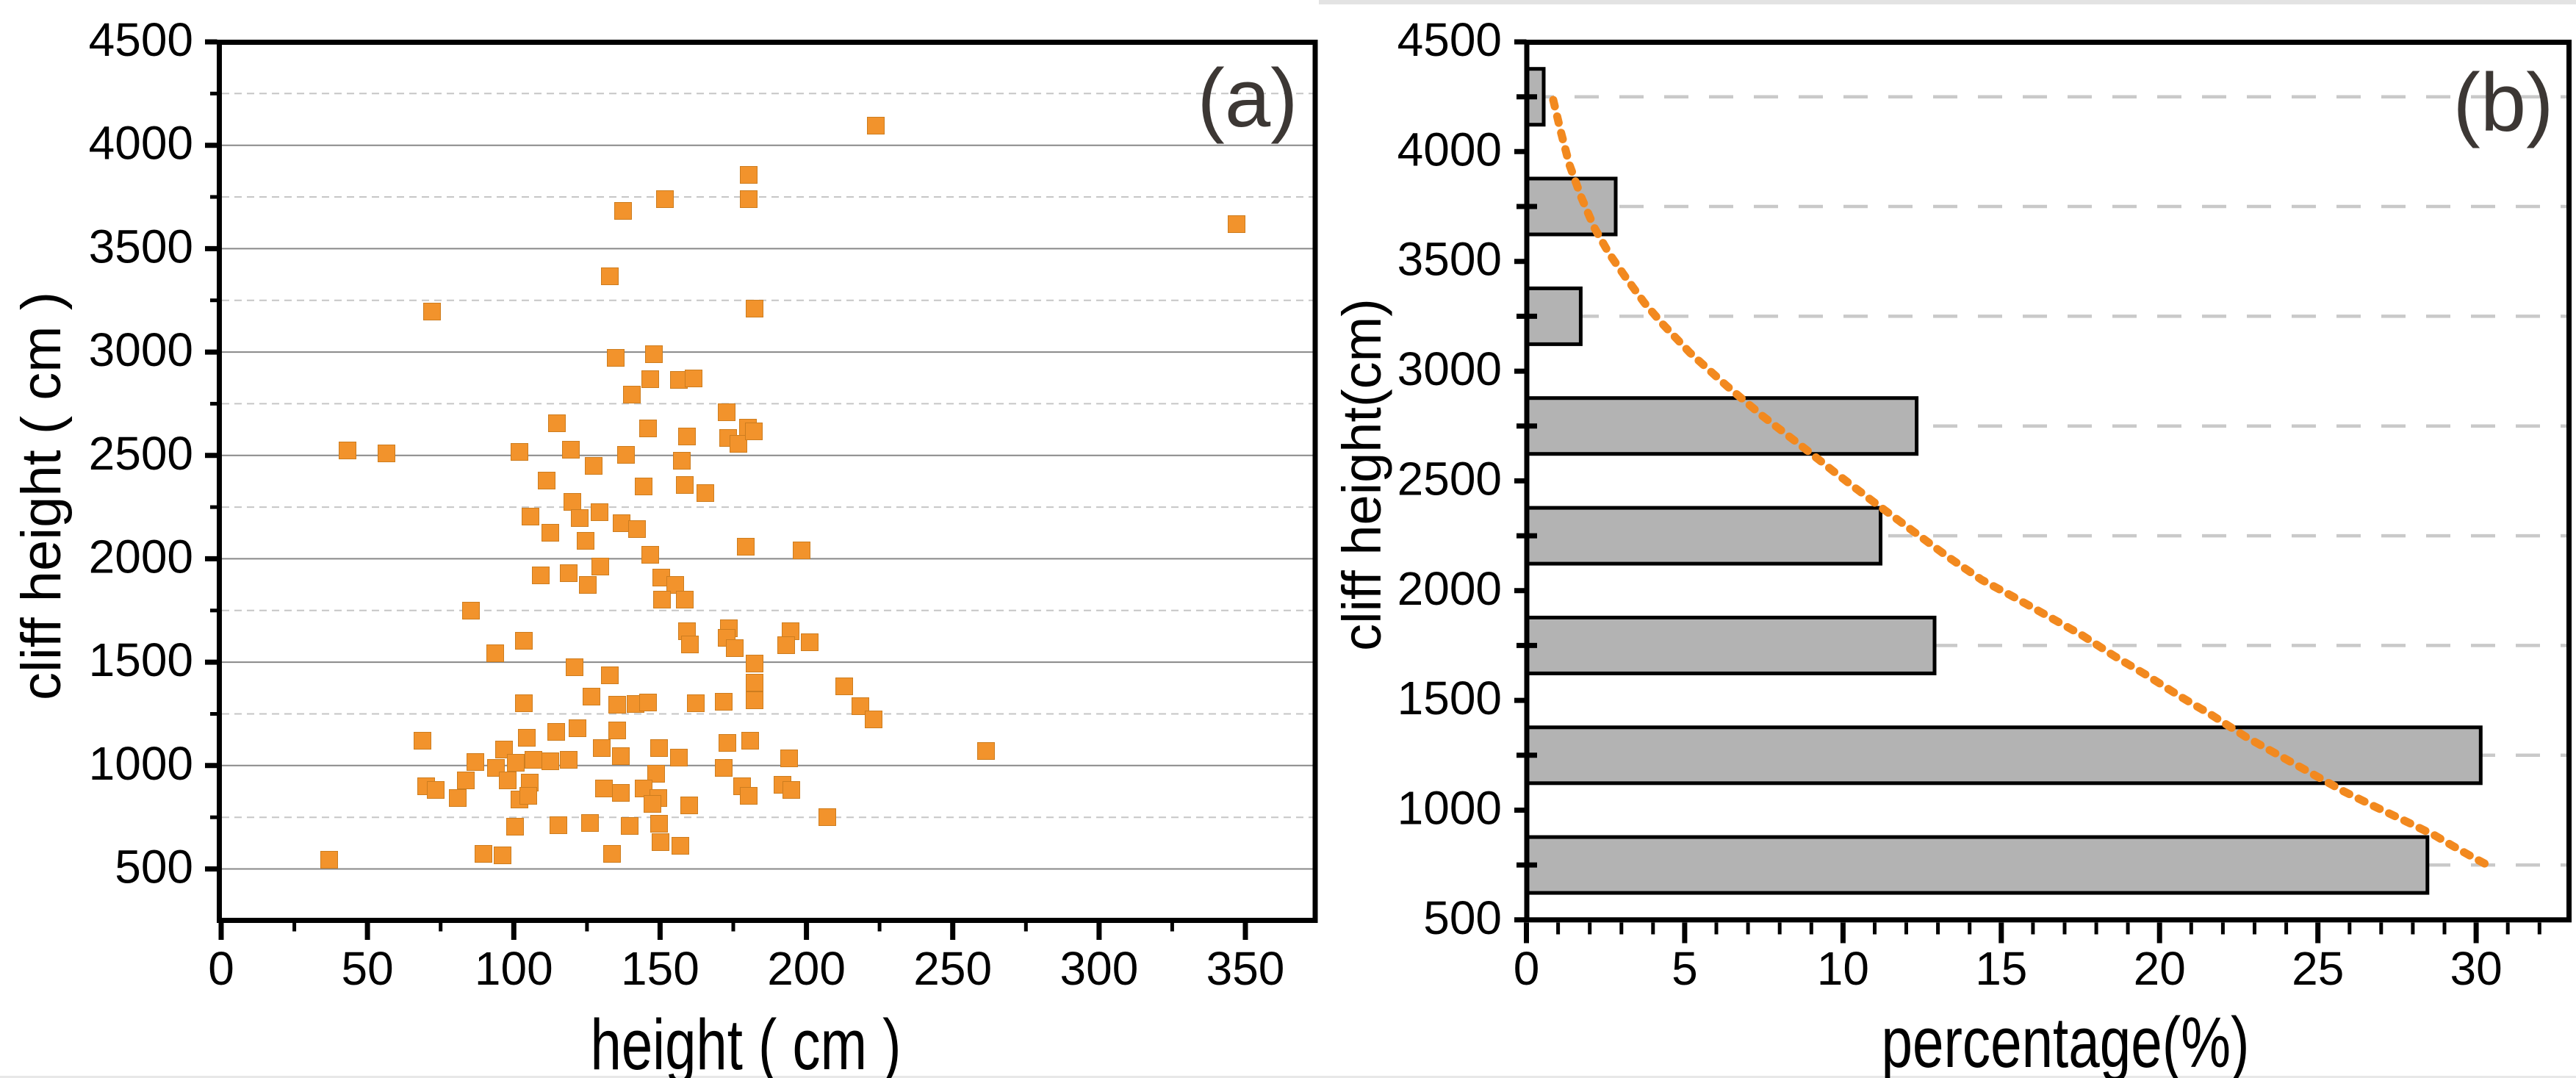 The width and height of the screenshot is (2576, 1078). Describe the element at coordinates (953, 968) in the screenshot. I see `svg-text: 250` at that location.